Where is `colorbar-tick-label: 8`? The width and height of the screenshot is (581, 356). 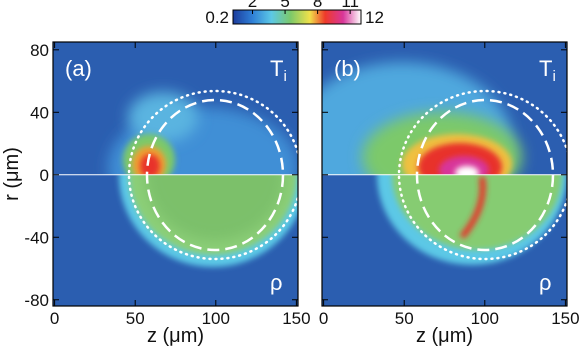 colorbar-tick-label: 8 is located at coordinates (317, 5).